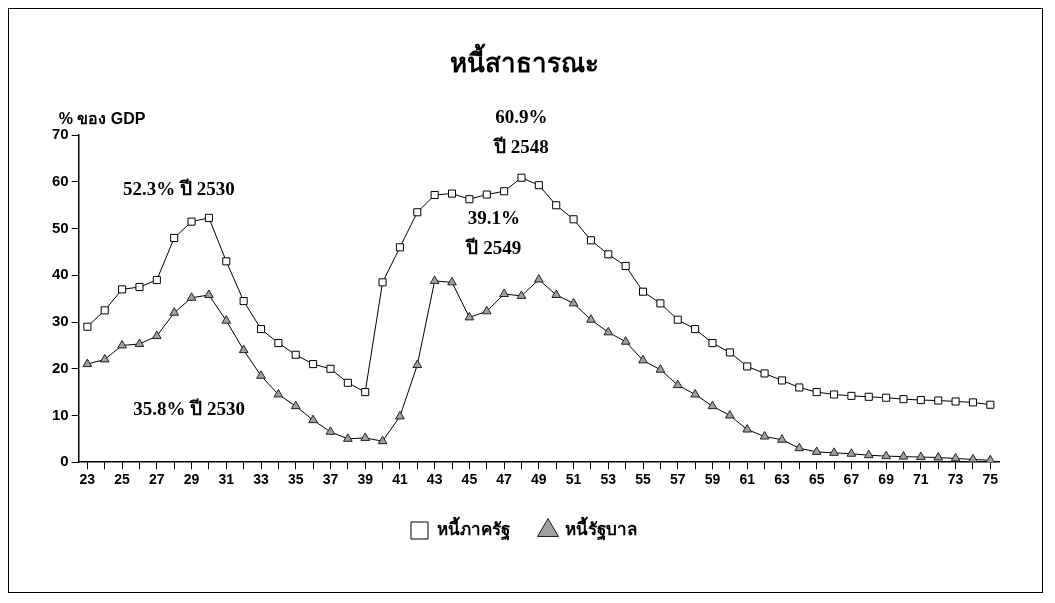  I want to click on legend-label: หนี้ภาครัฐ, so click(473, 529).